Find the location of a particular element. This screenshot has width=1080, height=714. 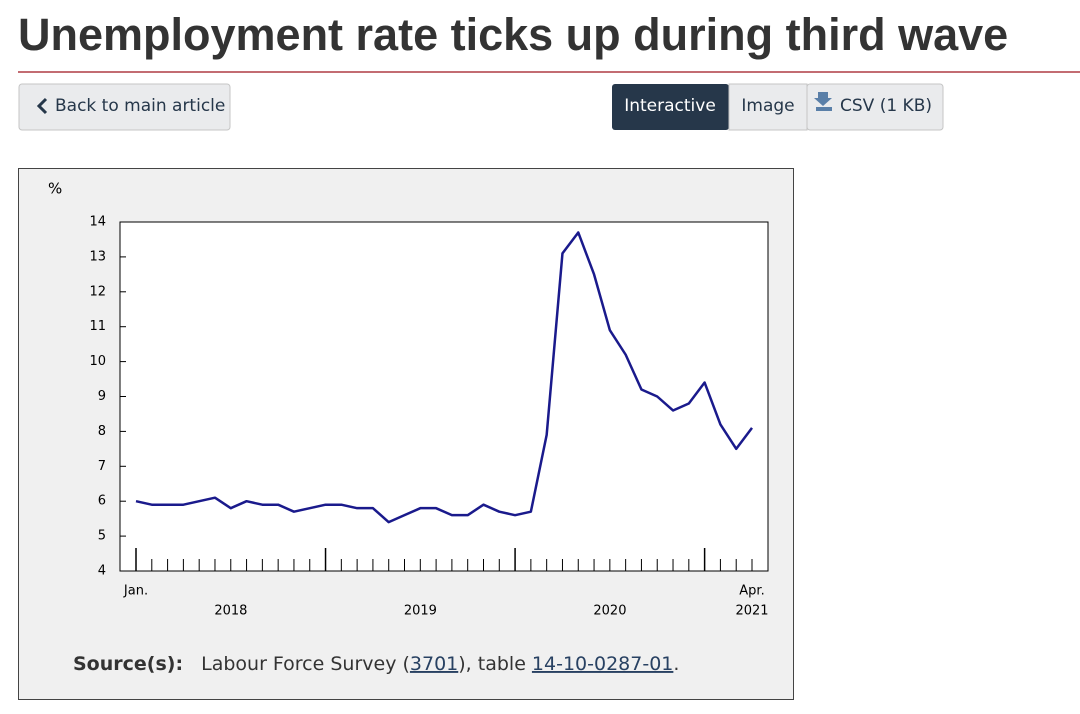

y-tick-label: 14 is located at coordinates (97, 222).